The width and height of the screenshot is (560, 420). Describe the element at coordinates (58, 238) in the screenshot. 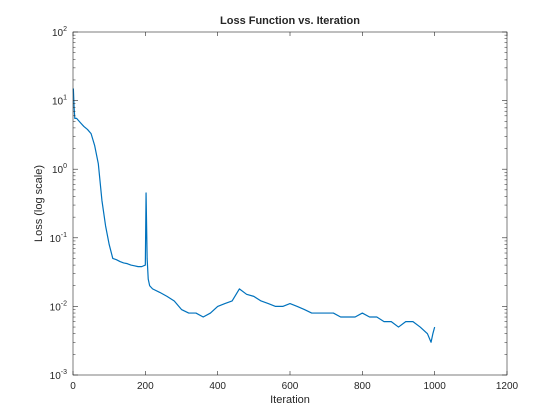

I see `y-tick-label: 10⁻¹` at that location.